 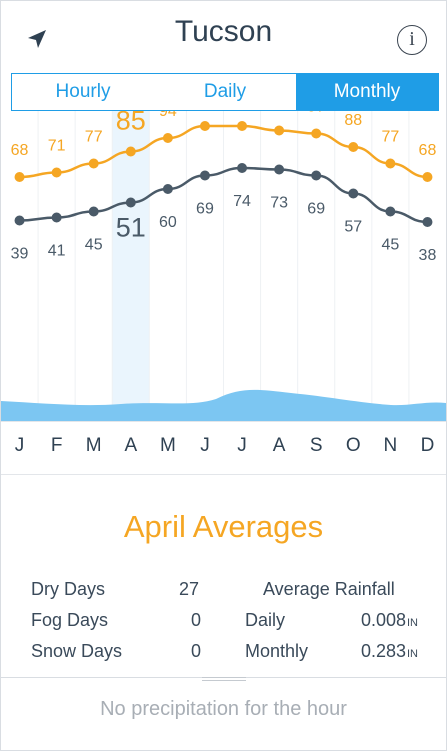 What do you see at coordinates (329, 589) in the screenshot?
I see `rainfall-heading: Average Rainfall` at bounding box center [329, 589].